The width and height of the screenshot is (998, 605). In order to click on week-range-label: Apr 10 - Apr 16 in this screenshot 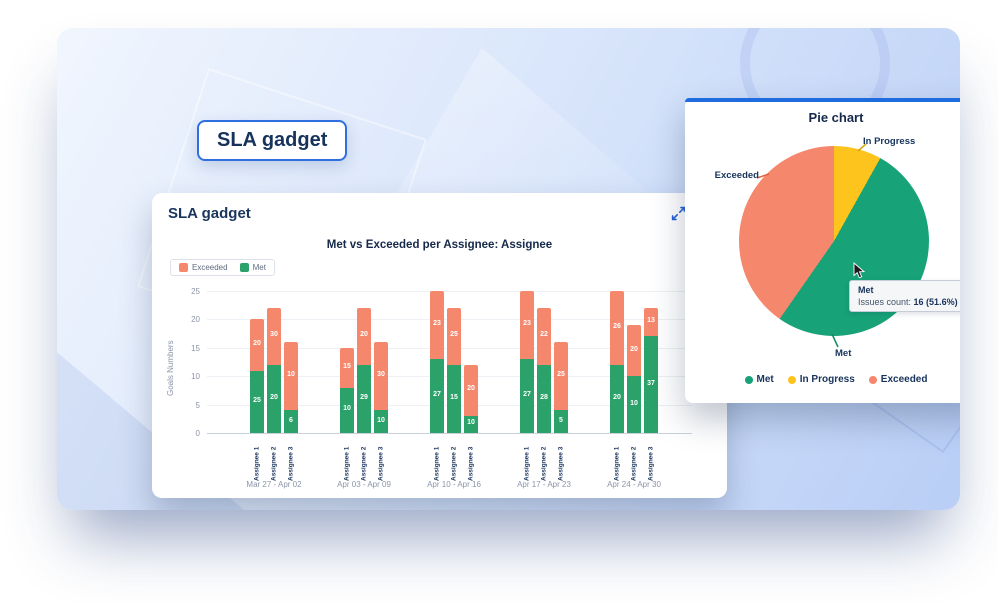, I will do `click(454, 484)`.